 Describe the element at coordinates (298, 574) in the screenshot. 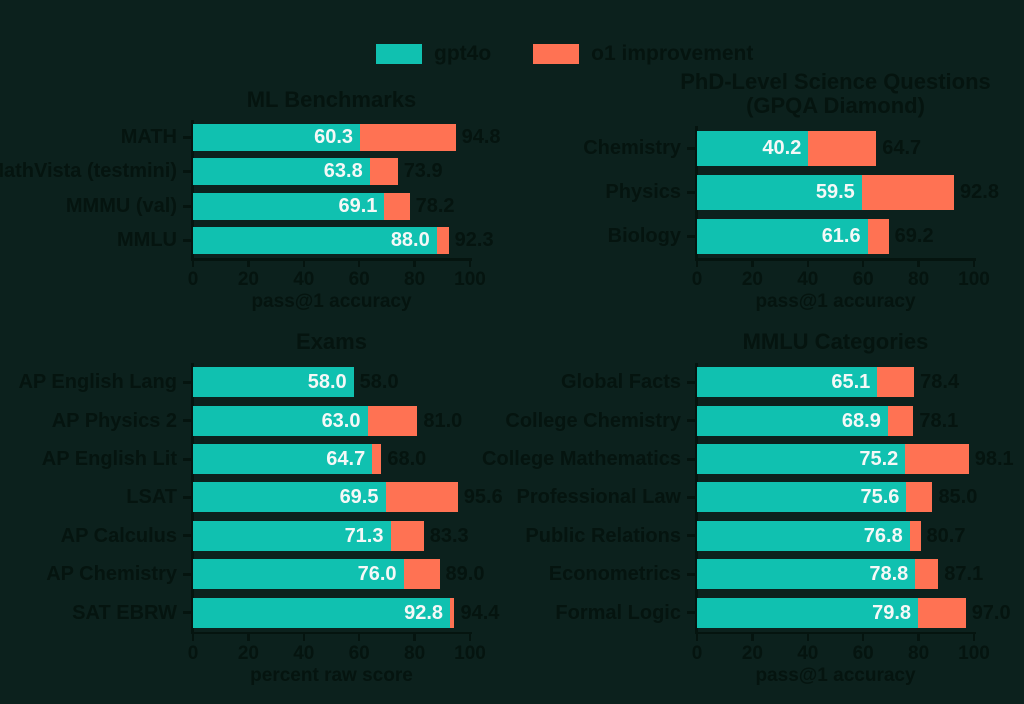

I see `bar-gpt4o: 76.0` at that location.